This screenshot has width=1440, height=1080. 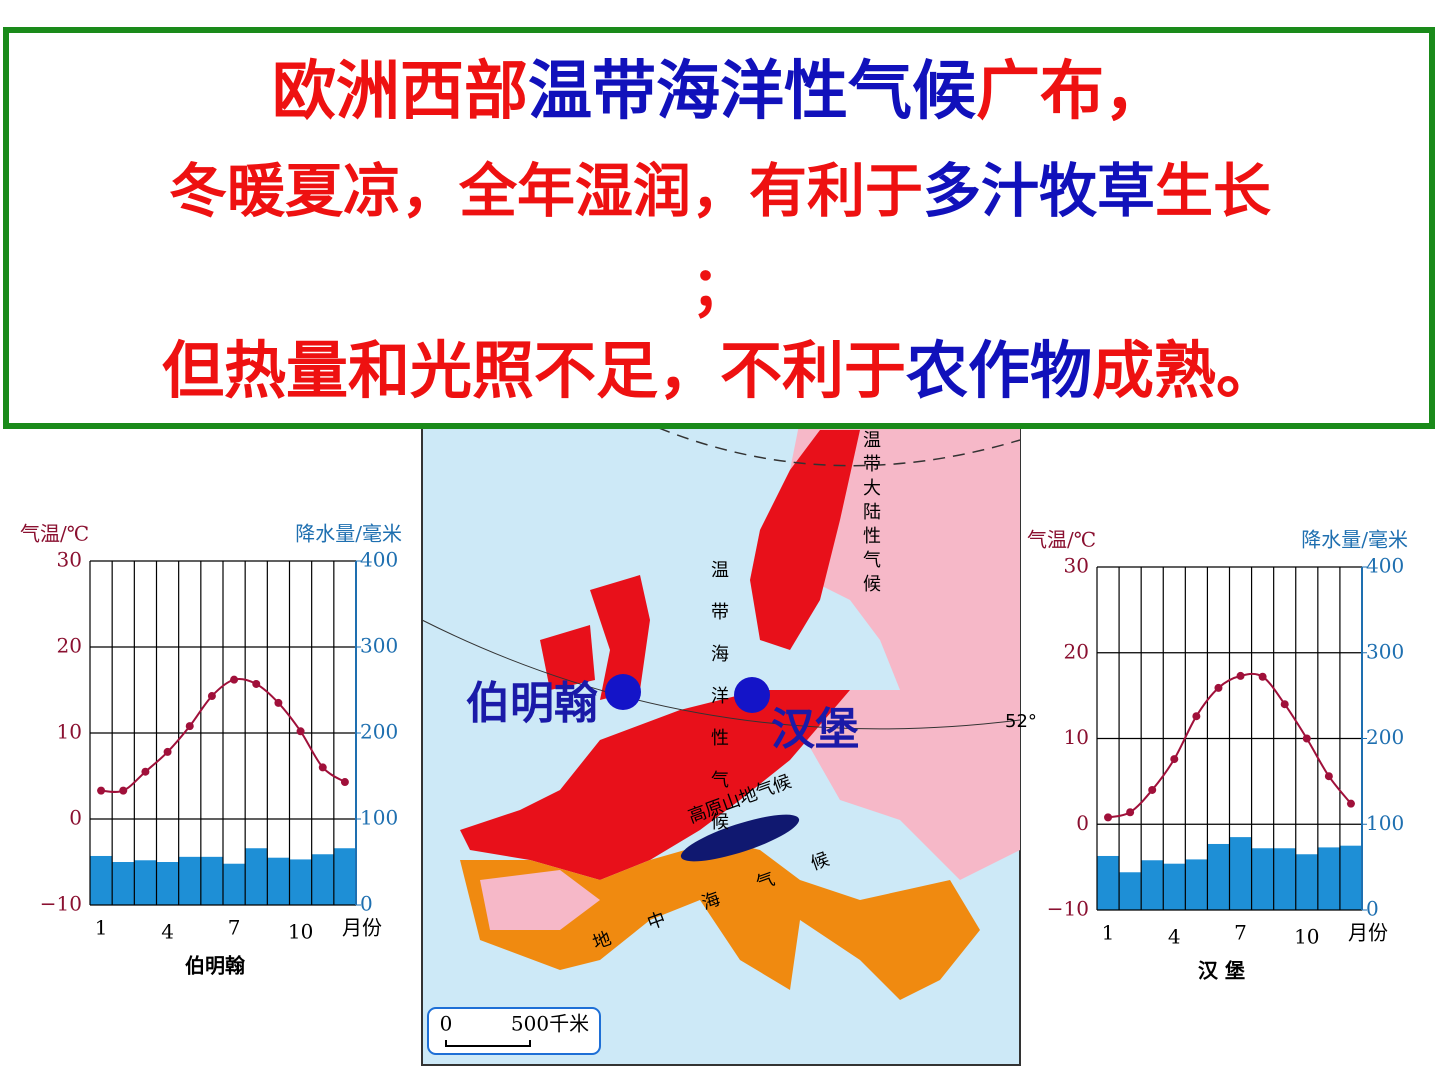 I want to click on y-tick-label: 0, so click(x=1082, y=823).